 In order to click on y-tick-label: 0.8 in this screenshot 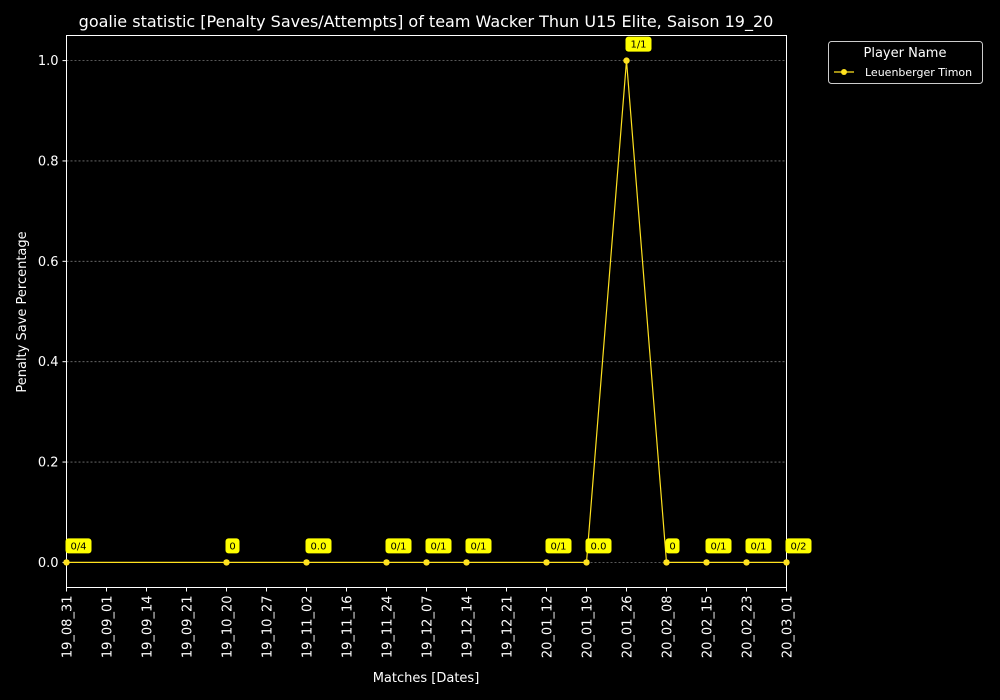, I will do `click(48, 161)`.